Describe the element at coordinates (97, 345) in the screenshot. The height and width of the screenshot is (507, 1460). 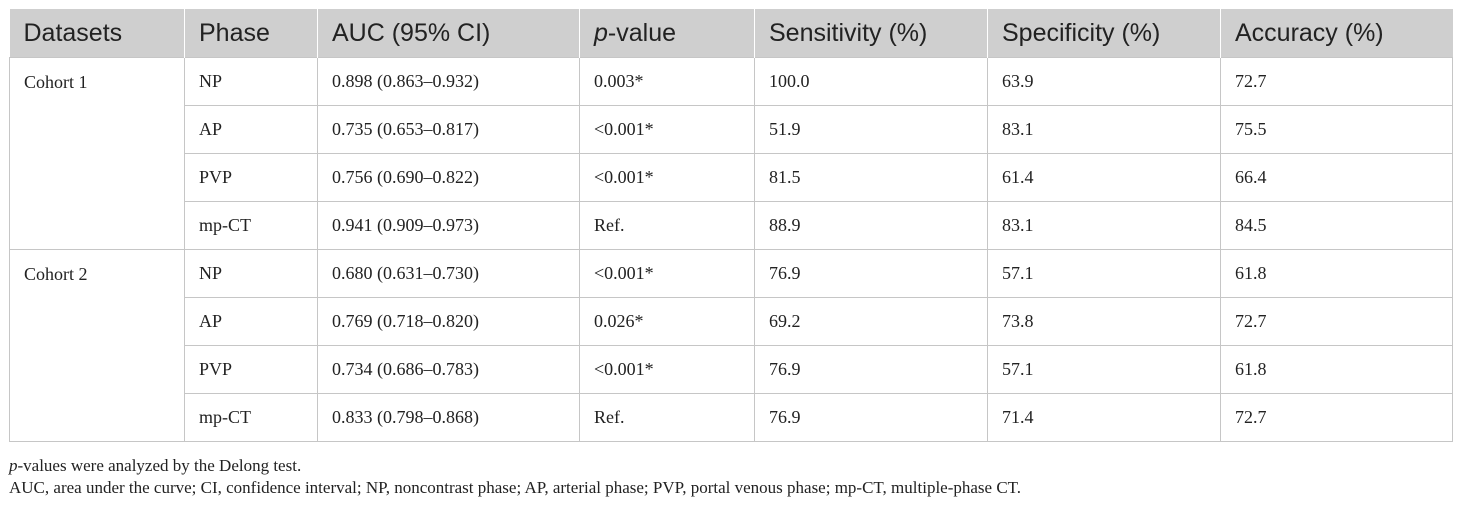
I see `cell-dataset: Cohort 2` at that location.